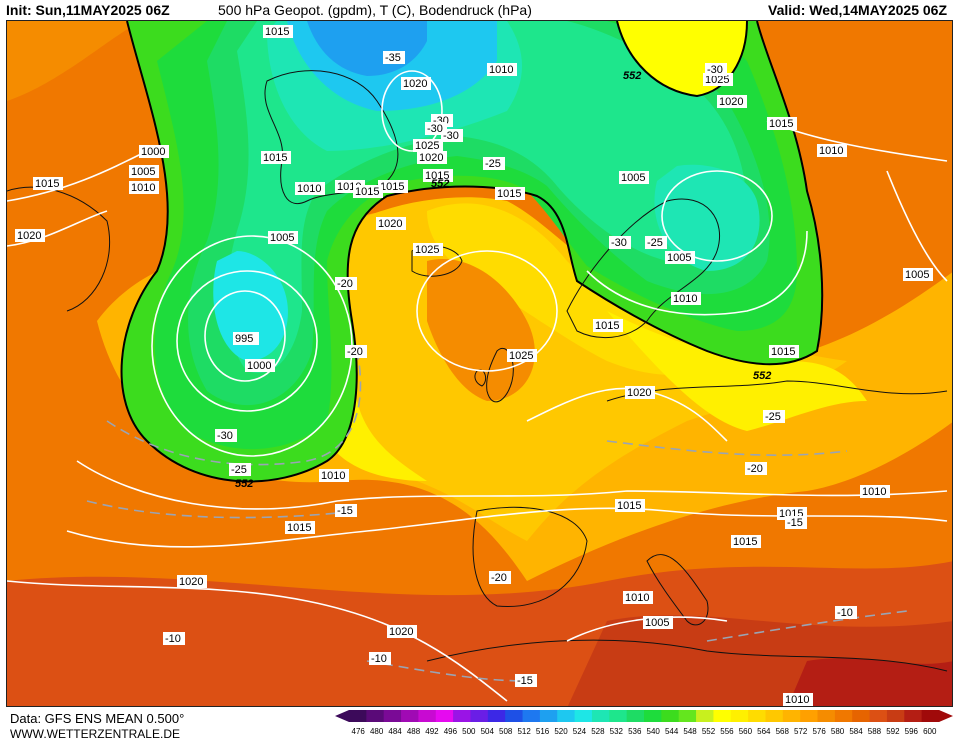  Describe the element at coordinates (432, 731) in the screenshot. I see `colorbar-tick-label: 492` at that location.